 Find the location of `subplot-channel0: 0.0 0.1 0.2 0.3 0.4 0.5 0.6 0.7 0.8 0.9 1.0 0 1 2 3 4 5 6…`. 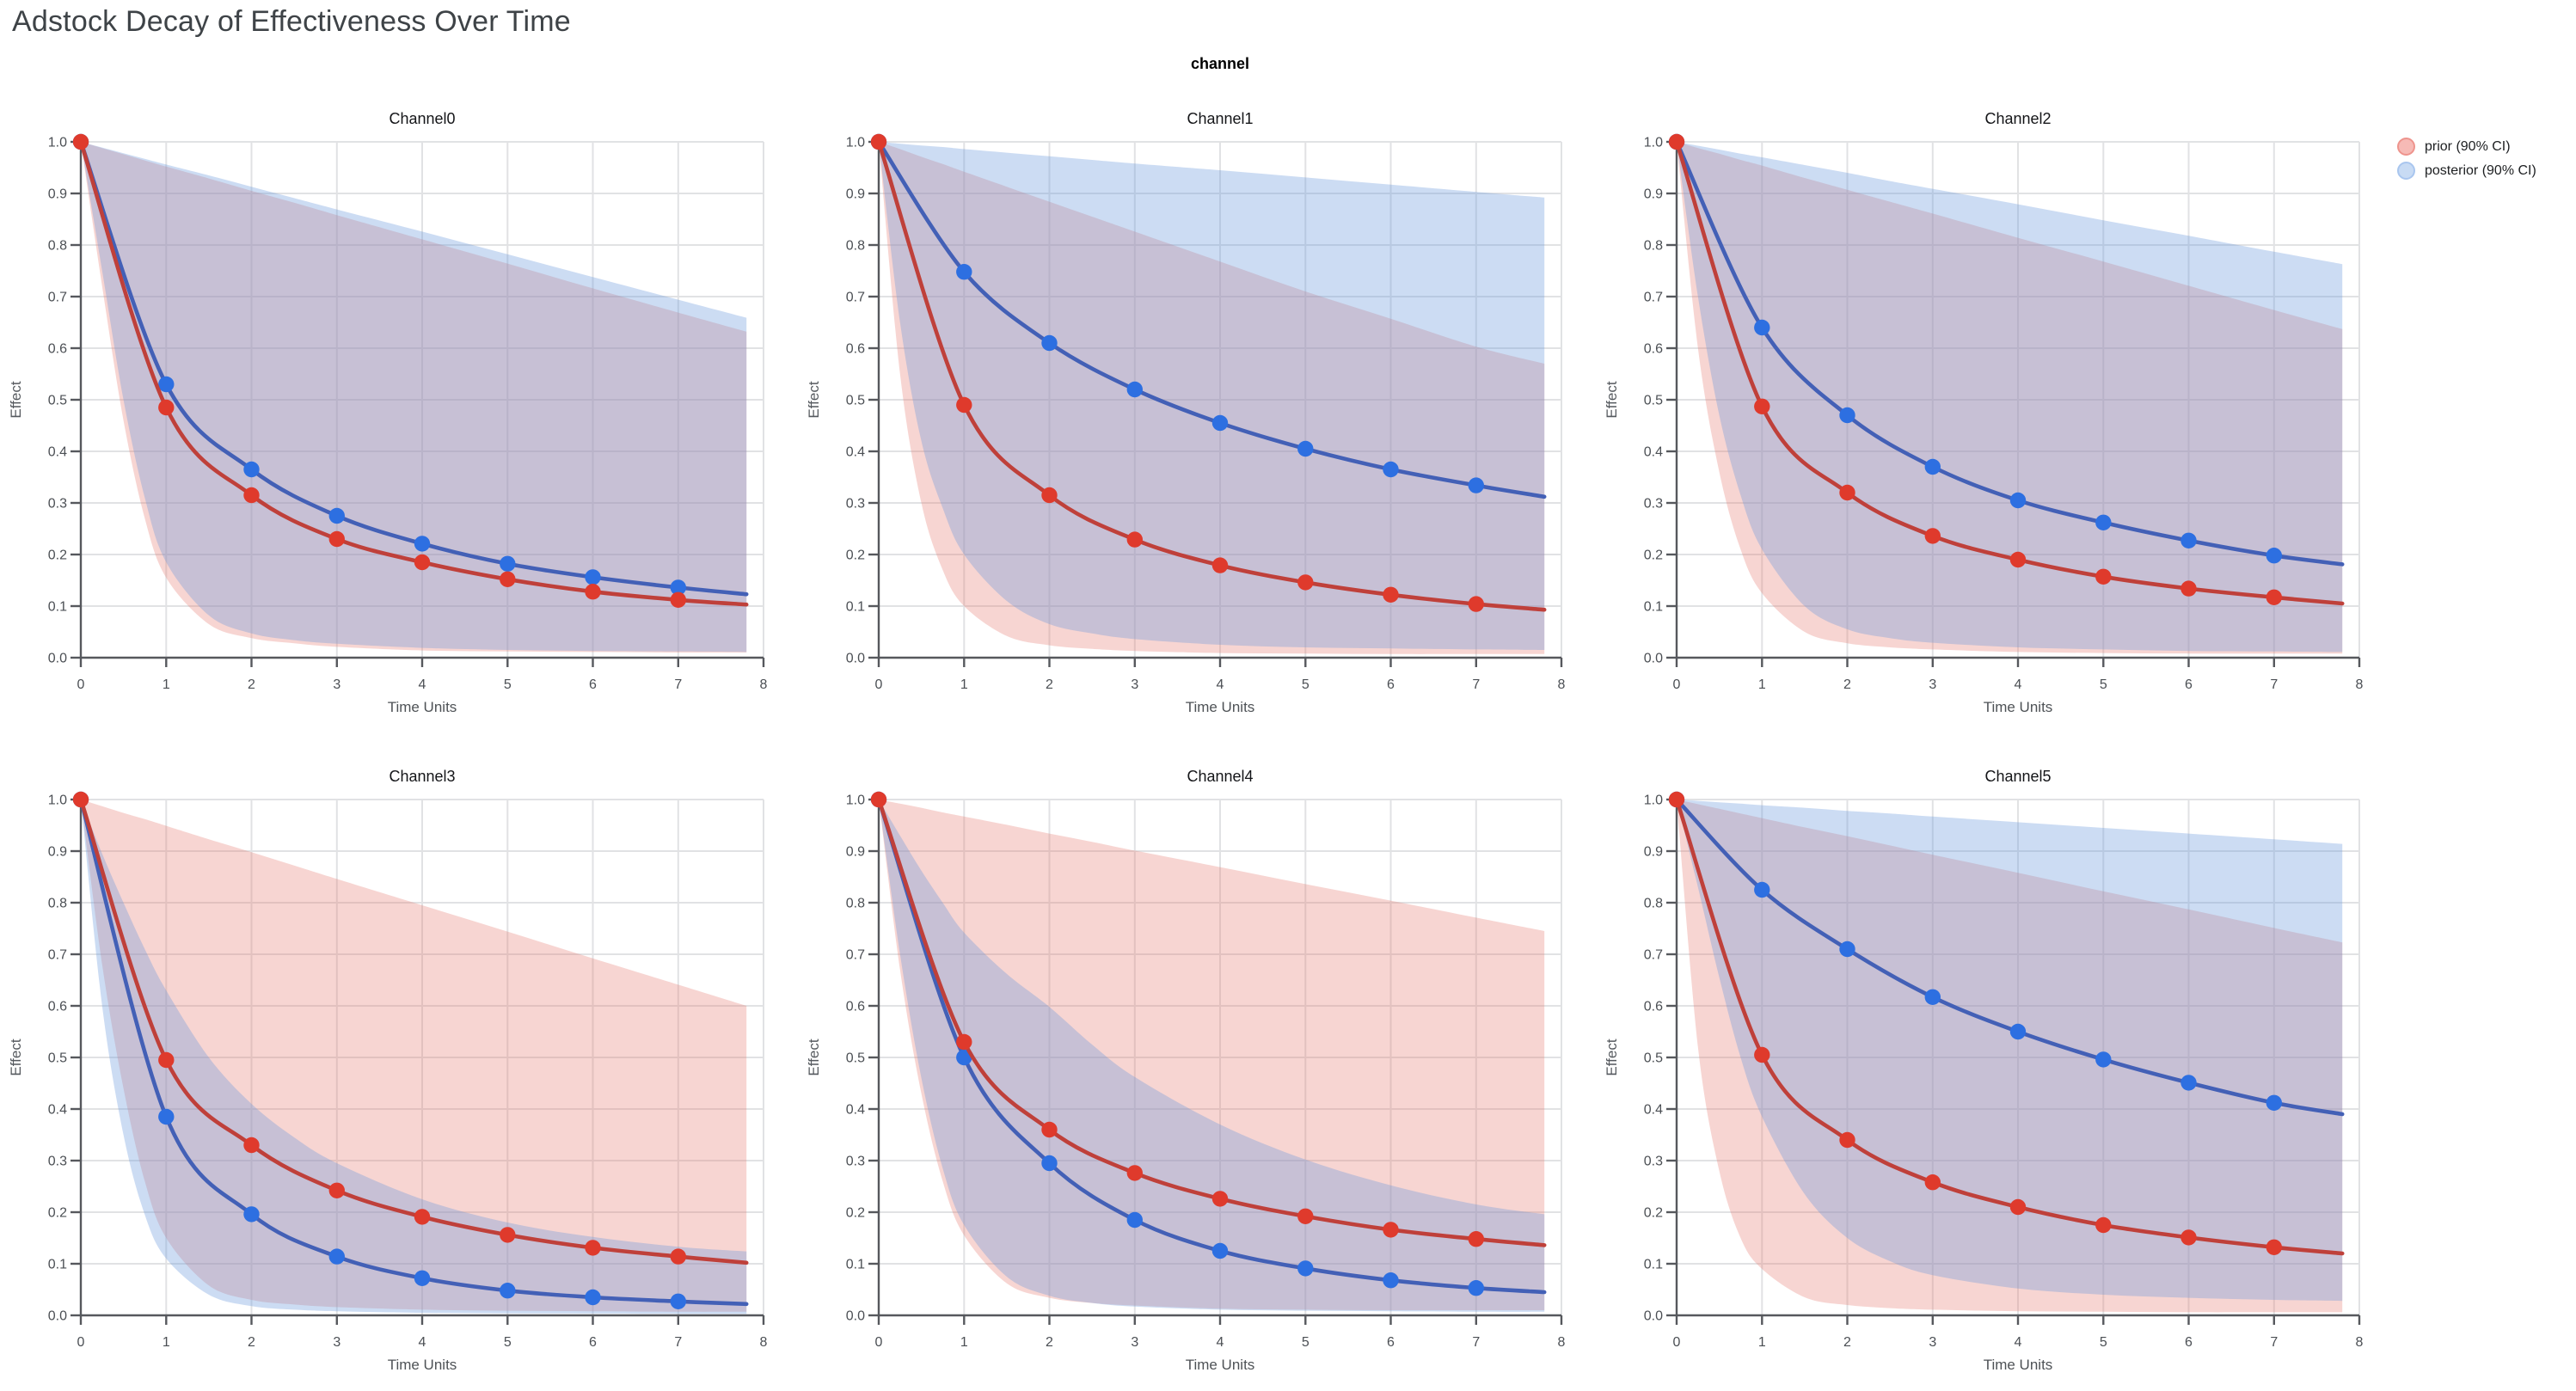

subplot-channel0: 0.0 0.1 0.2 0.3 0.4 0.5 0.6 0.7 0.8 0.9 1.0 0 1 2 3 4 5 6… is located at coordinates (399, 413).